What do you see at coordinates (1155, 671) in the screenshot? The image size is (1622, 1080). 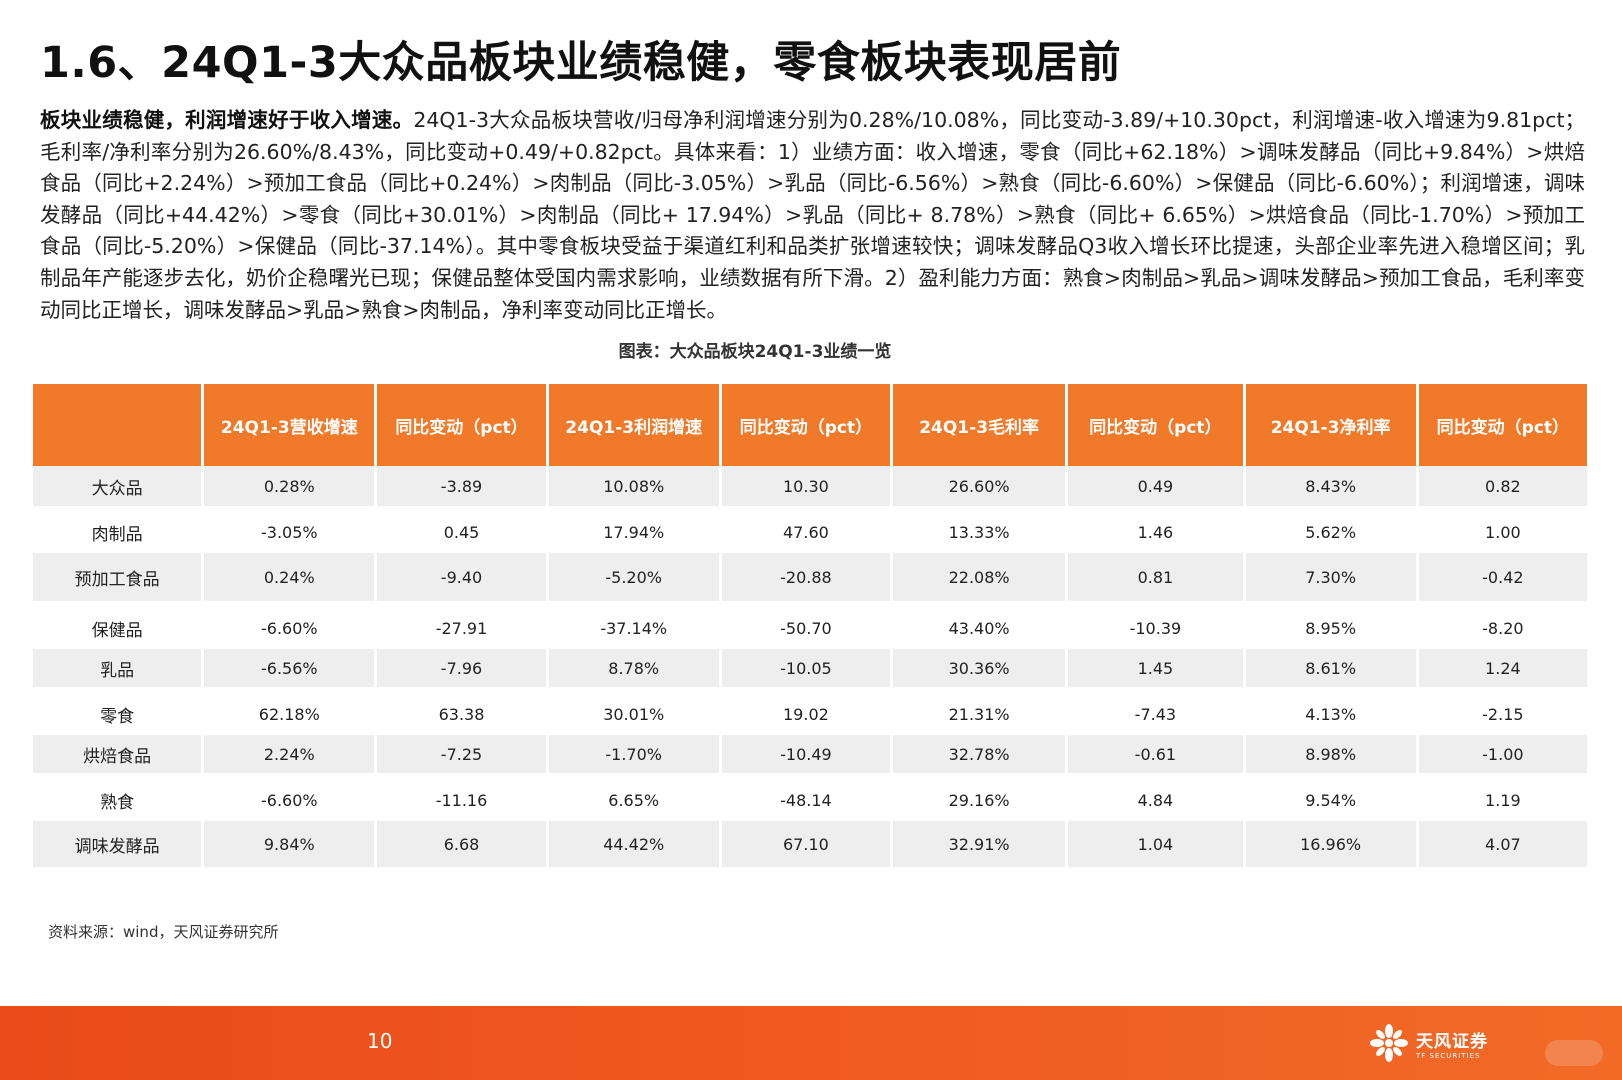 I see `table-cell: 1.45` at bounding box center [1155, 671].